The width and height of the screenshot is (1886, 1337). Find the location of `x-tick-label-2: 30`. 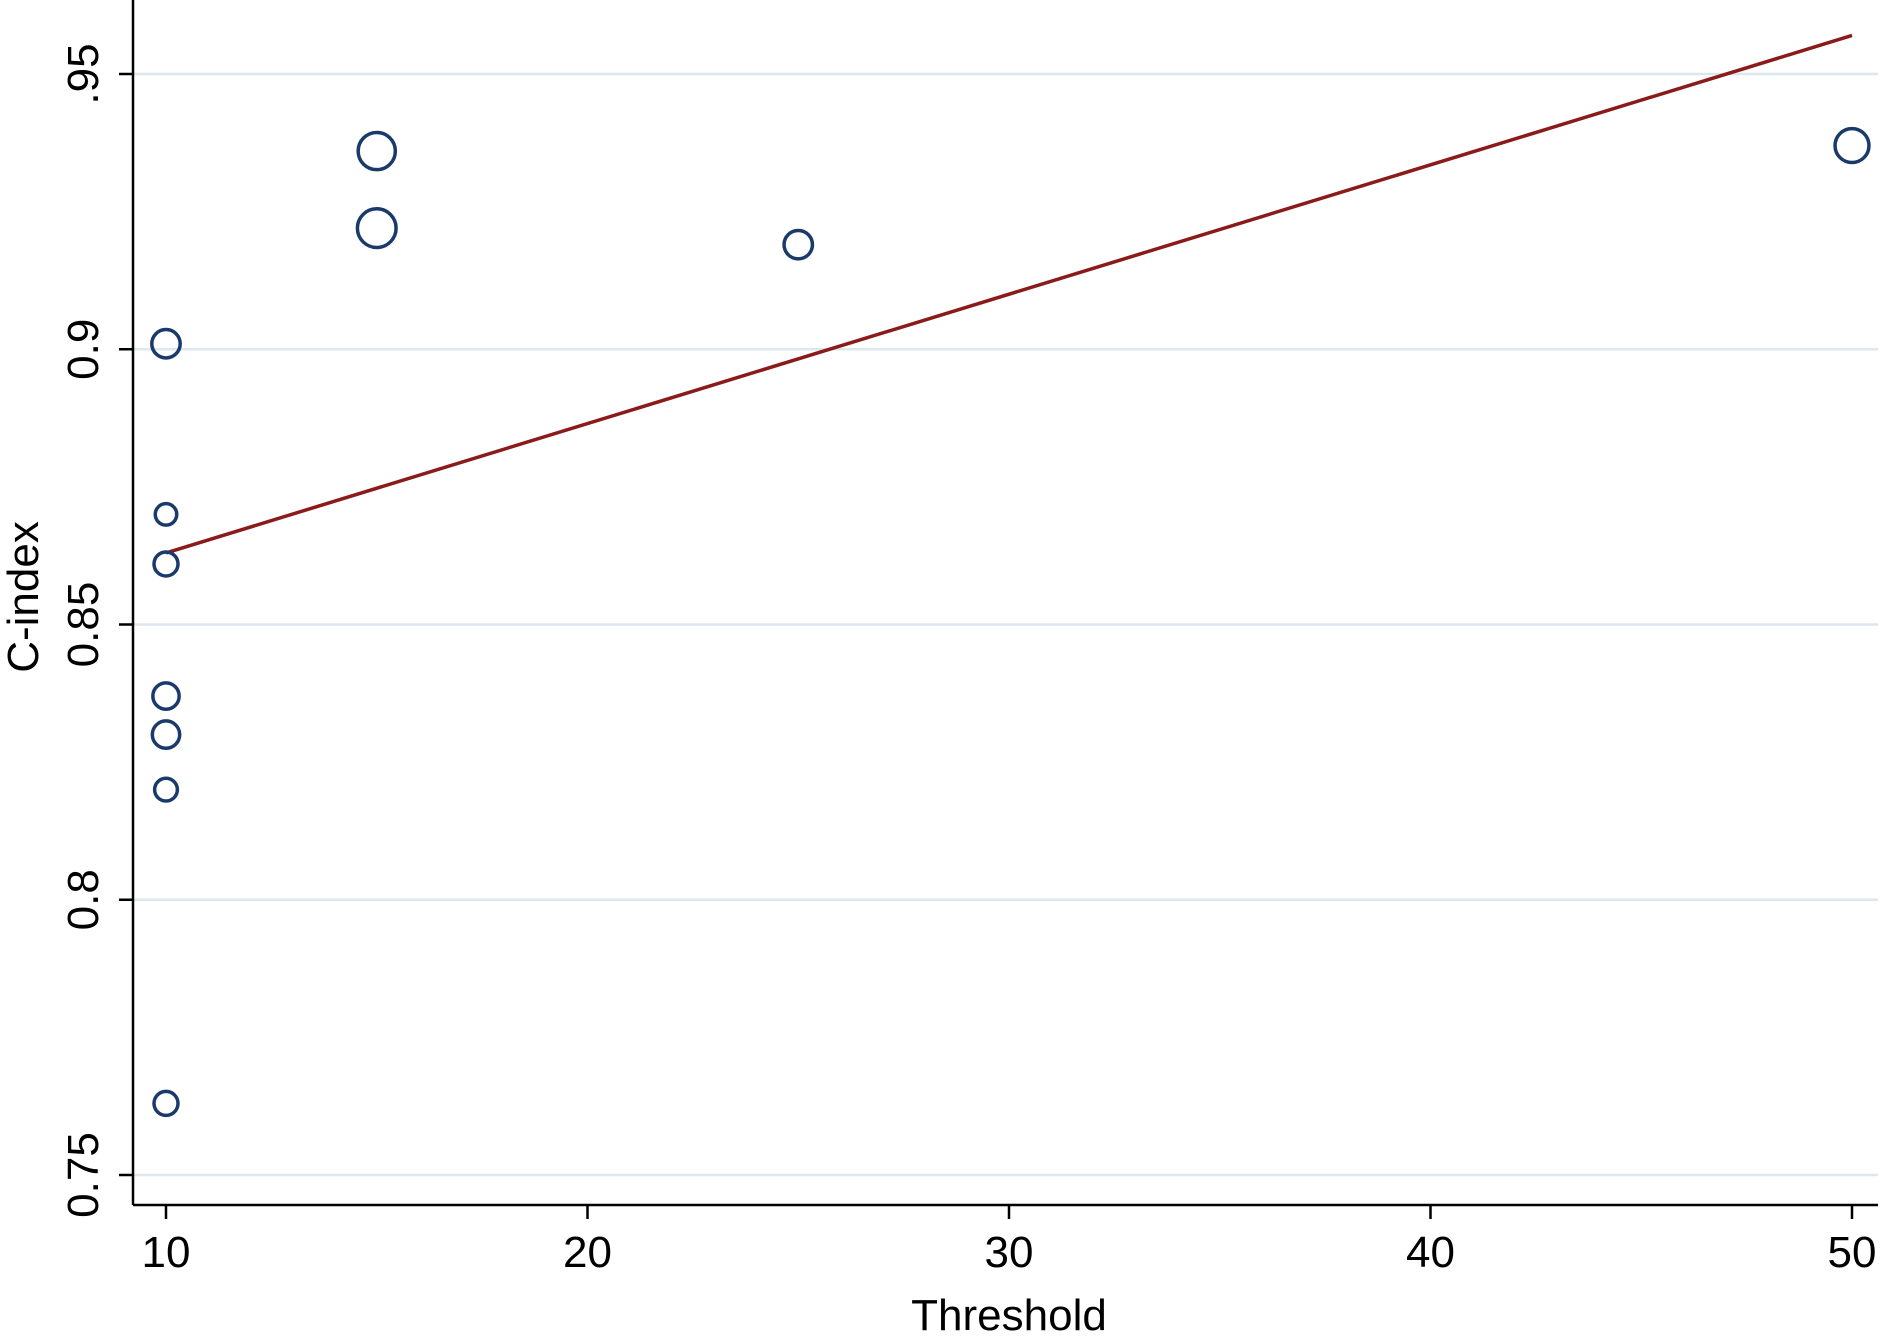

x-tick-label-2: 30 is located at coordinates (1009, 1252).